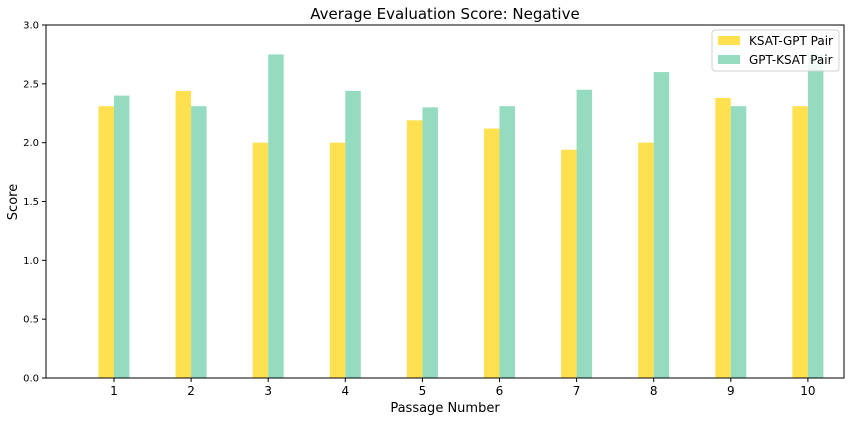  I want to click on y-tick-label: 0.0, so click(31, 379).